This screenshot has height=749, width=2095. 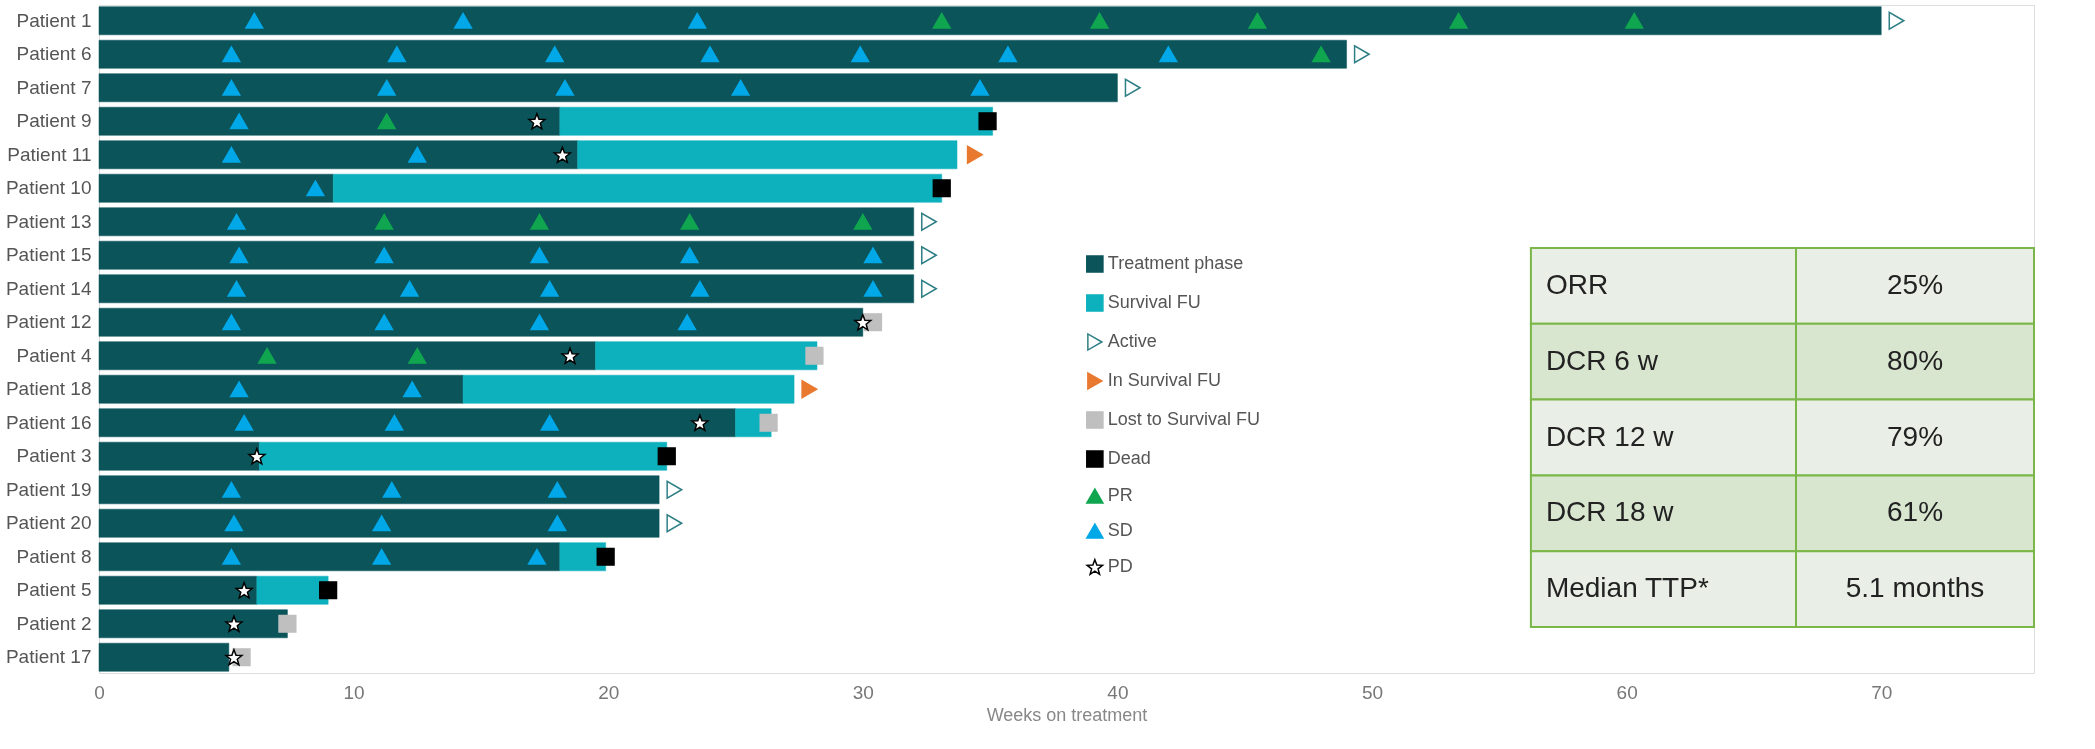 I want to click on annotation: DCR 18 w, so click(x=1610, y=512).